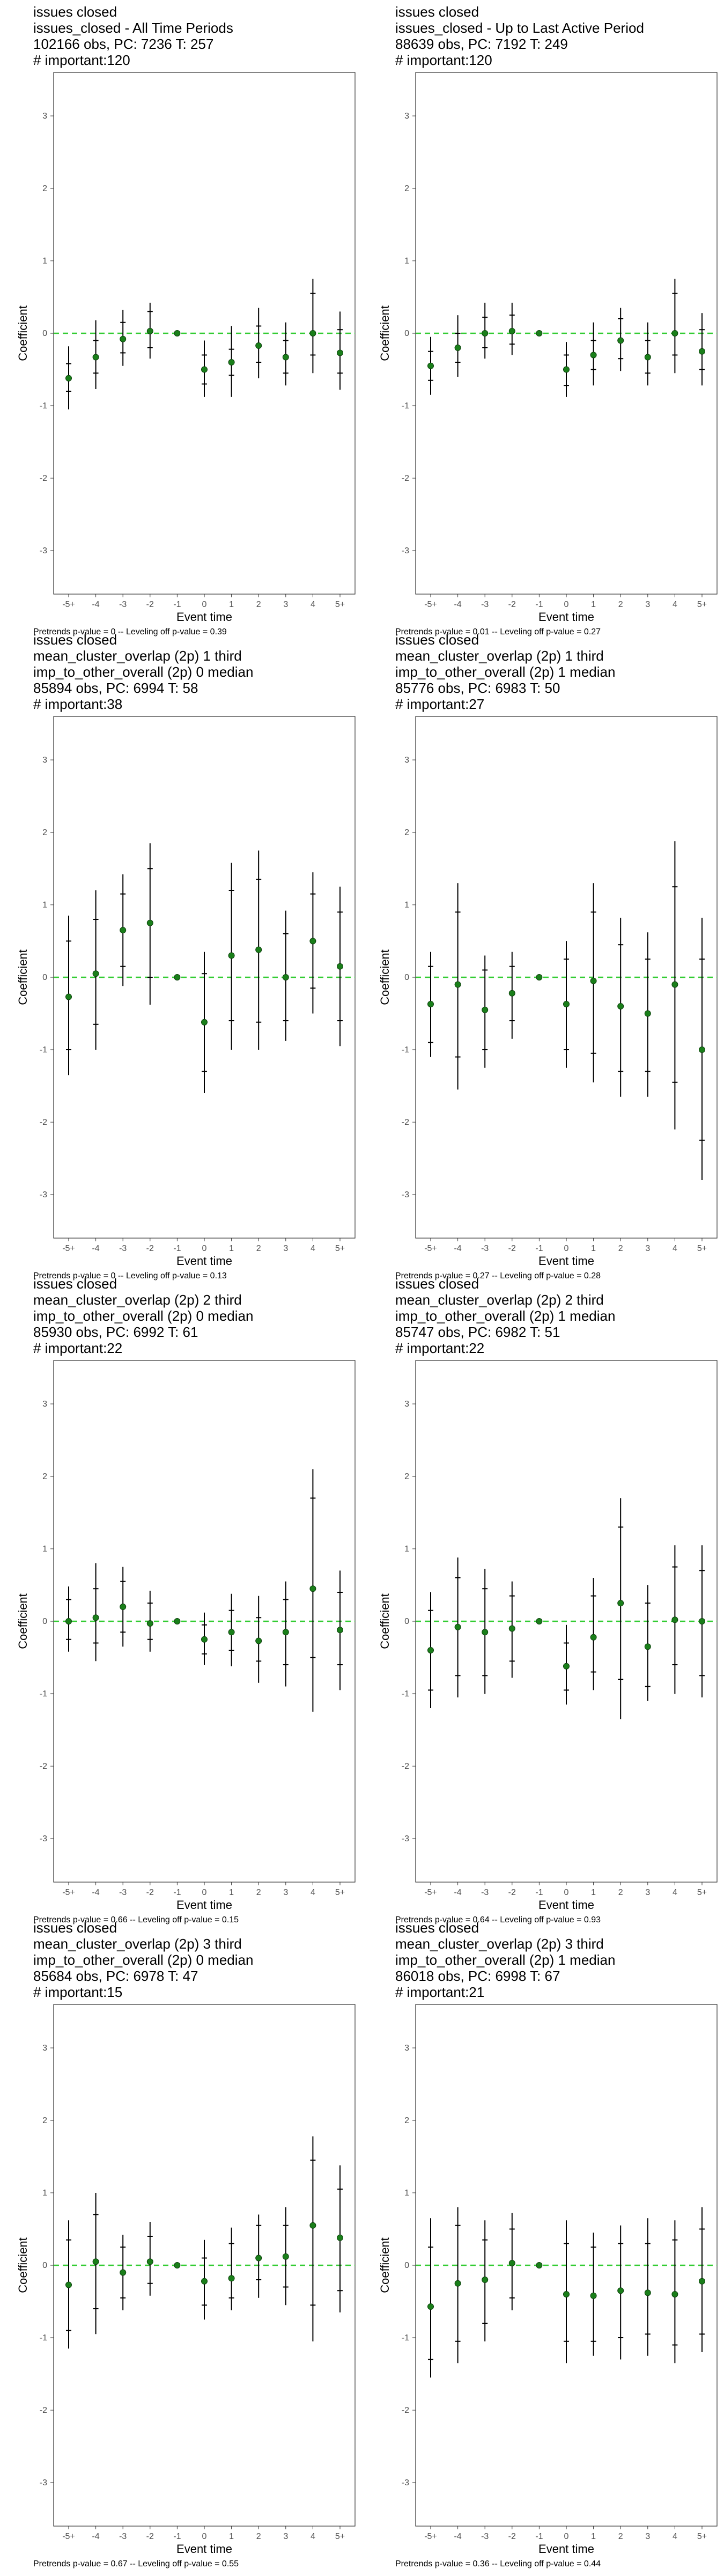 This screenshot has height=2576, width=724. What do you see at coordinates (115, 1332) in the screenshot?
I see `chart-title-line: 85930 obs, PC: 6992 T: 61` at bounding box center [115, 1332].